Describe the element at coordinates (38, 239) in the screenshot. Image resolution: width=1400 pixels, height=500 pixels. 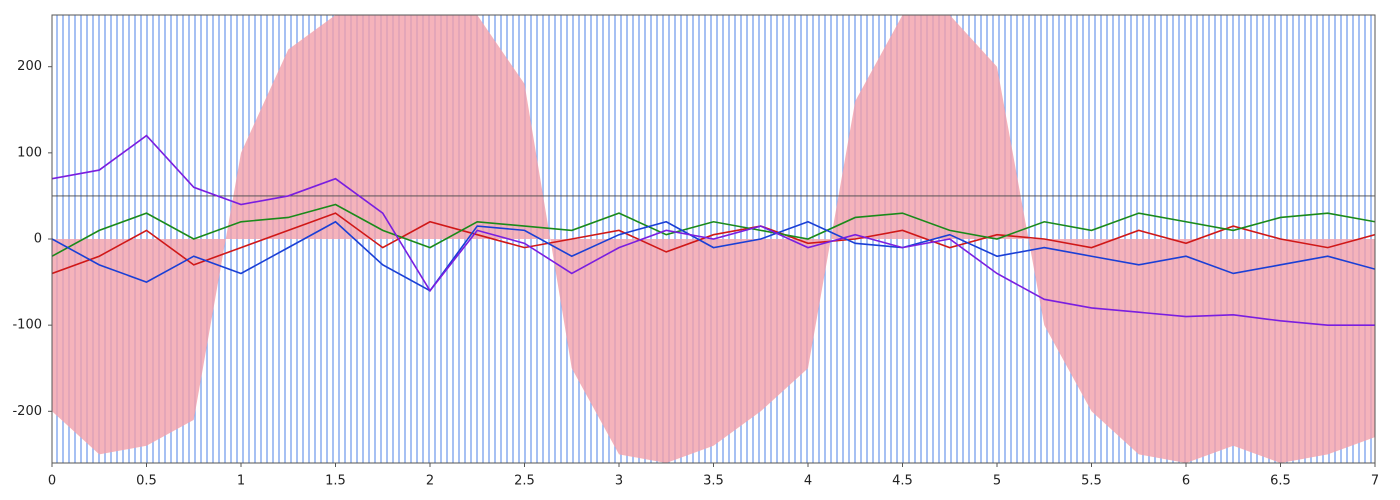
I see `y-tick-label: 0` at that location.